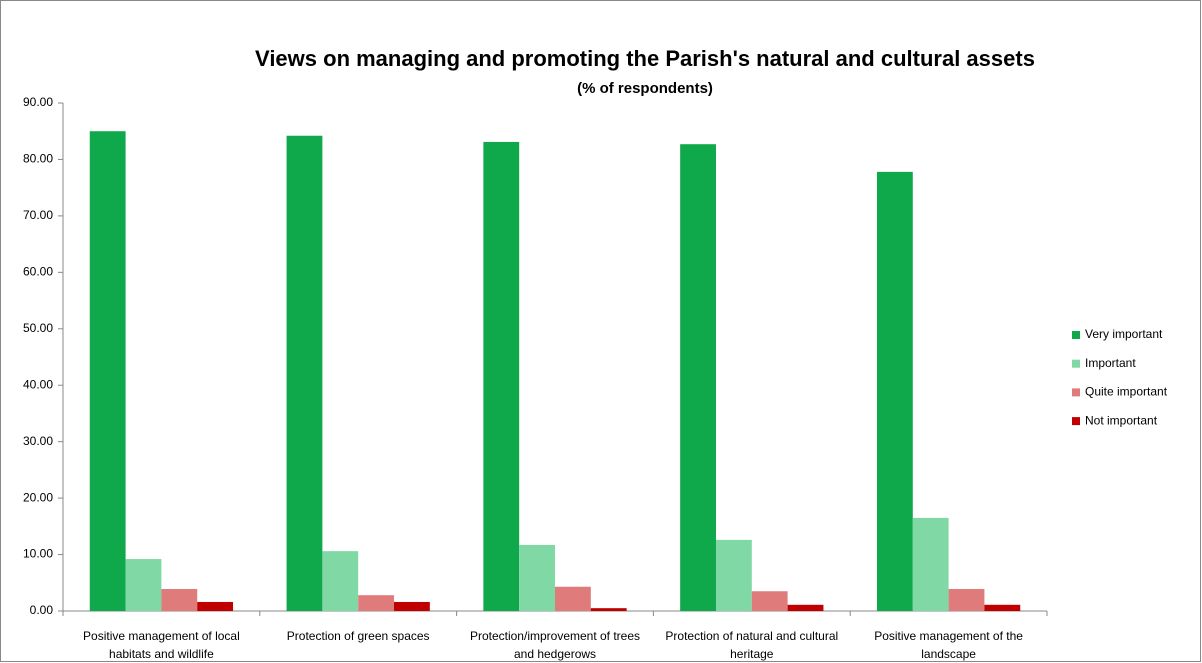 The width and height of the screenshot is (1202, 663). What do you see at coordinates (358, 636) in the screenshot?
I see `x-tick-label: Protection of green spaces` at bounding box center [358, 636].